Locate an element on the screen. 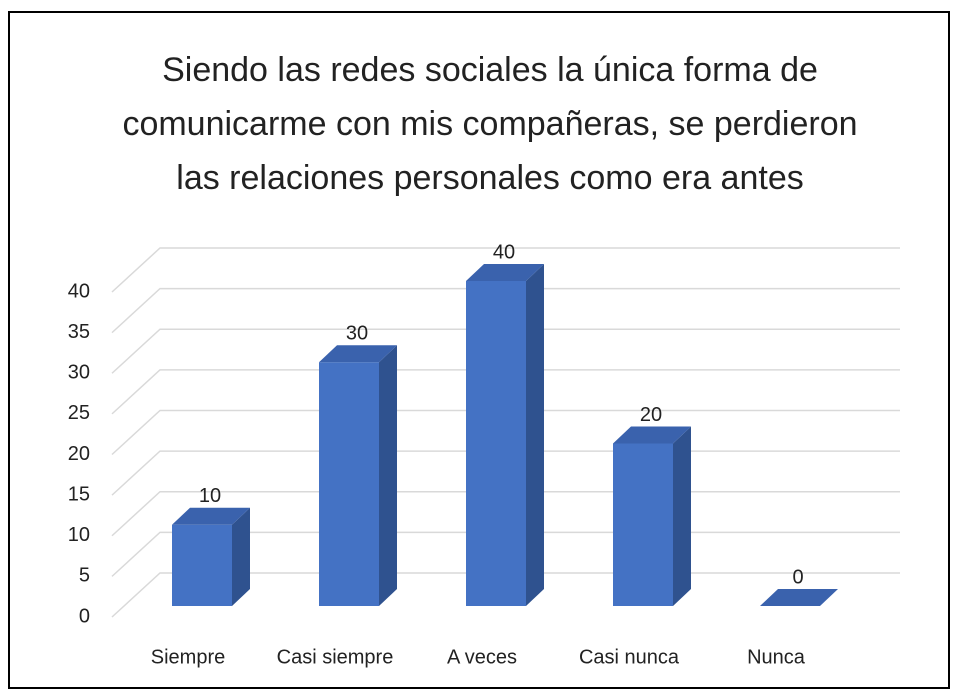  x-tick-label: Casi siempre is located at coordinates (335, 657).